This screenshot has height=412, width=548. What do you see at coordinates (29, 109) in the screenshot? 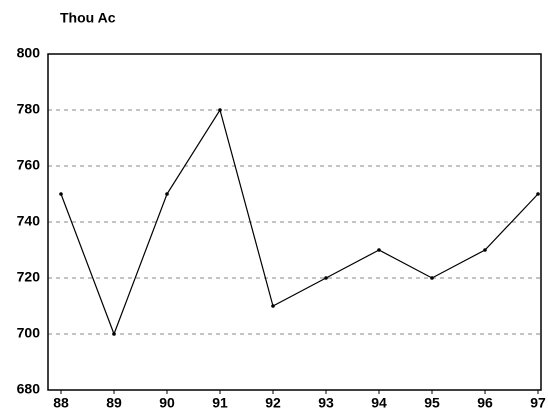
I see `y-tick-label: 780` at bounding box center [29, 109].